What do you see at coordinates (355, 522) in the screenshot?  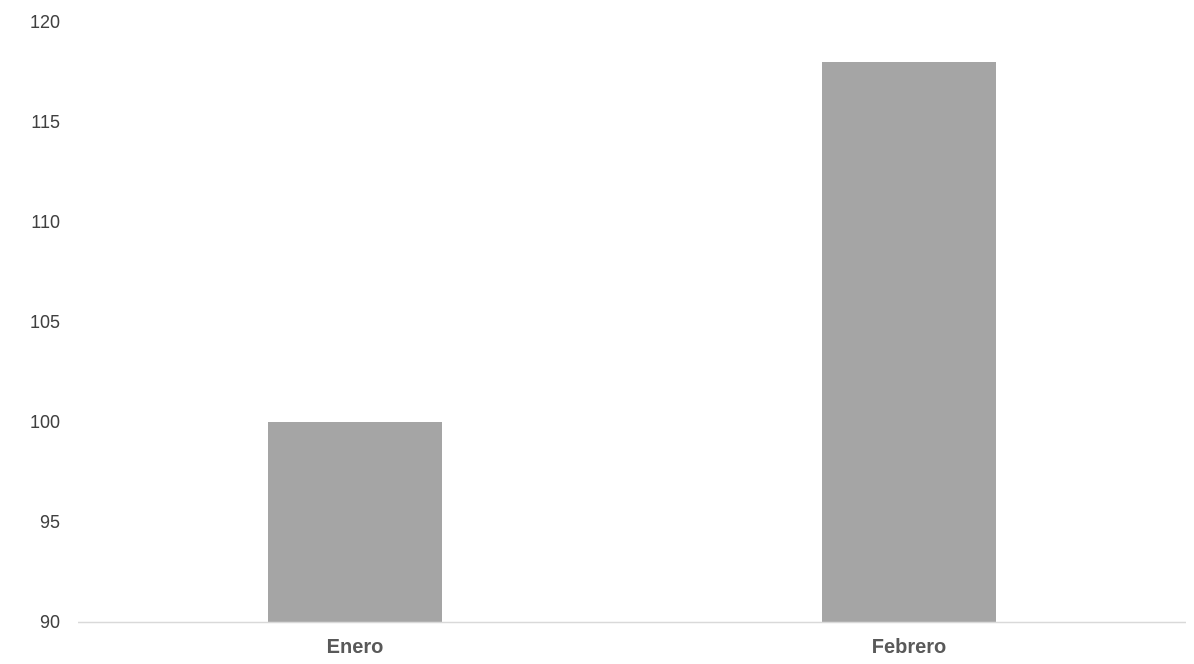 I see `bar-enero` at bounding box center [355, 522].